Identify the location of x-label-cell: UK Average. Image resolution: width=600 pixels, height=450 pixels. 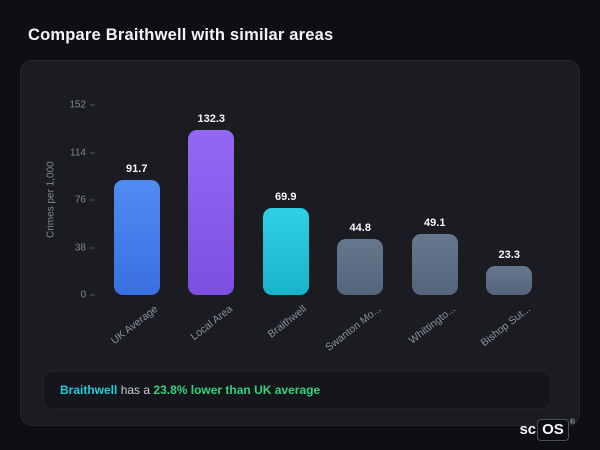
(137, 324).